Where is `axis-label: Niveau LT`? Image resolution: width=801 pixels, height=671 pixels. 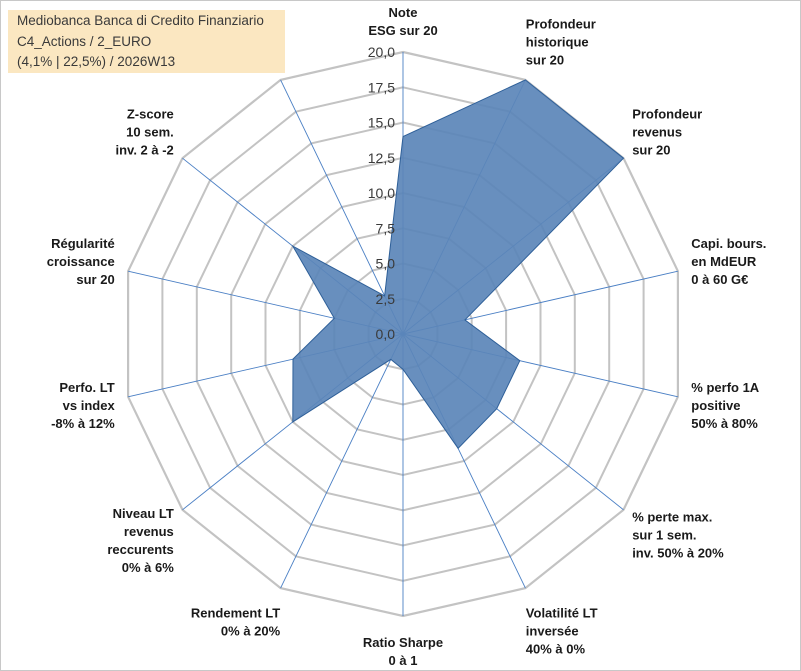 axis-label: Niveau LT is located at coordinates (143, 513).